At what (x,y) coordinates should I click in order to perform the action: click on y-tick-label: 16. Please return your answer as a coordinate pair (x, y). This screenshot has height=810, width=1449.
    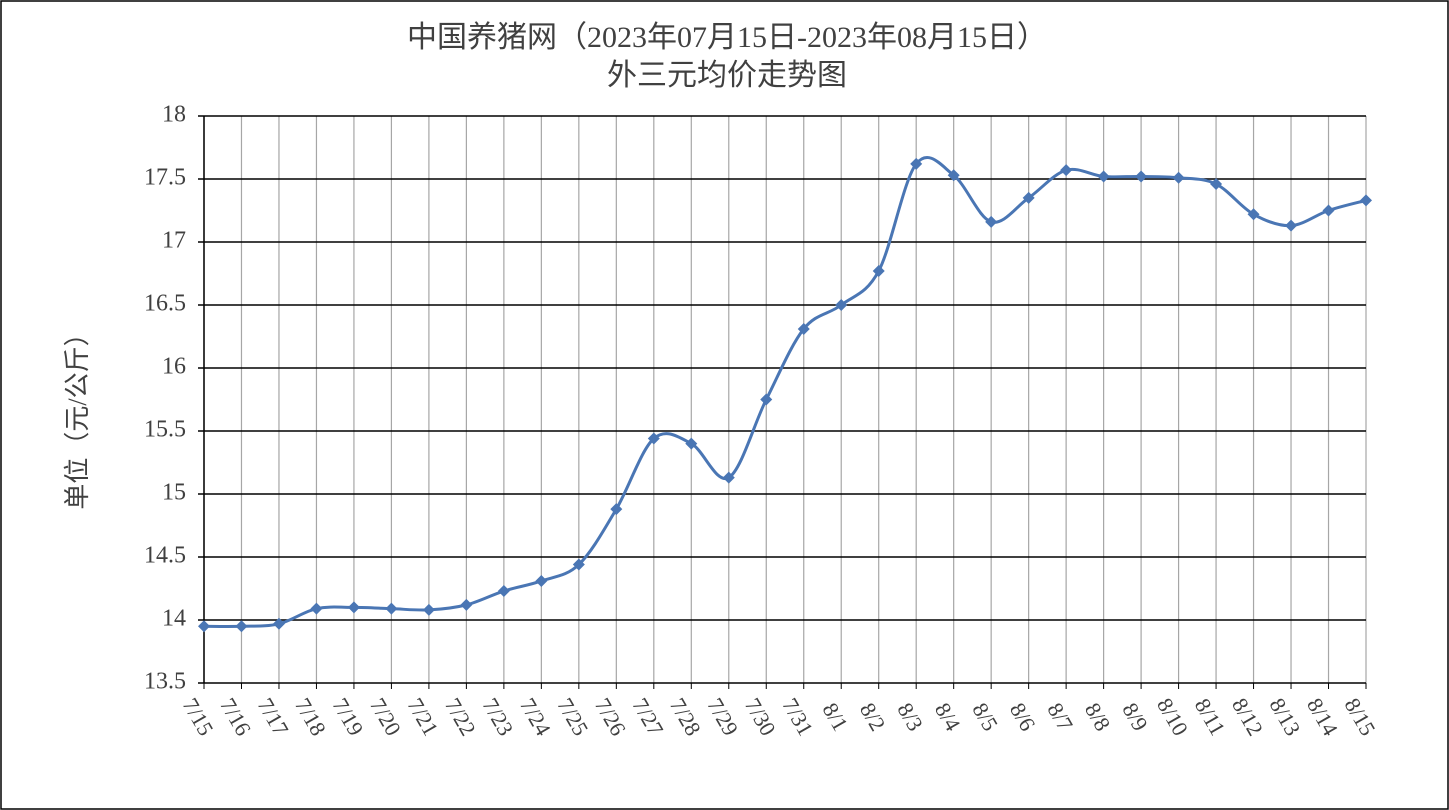
    Looking at the image, I should click on (174, 367).